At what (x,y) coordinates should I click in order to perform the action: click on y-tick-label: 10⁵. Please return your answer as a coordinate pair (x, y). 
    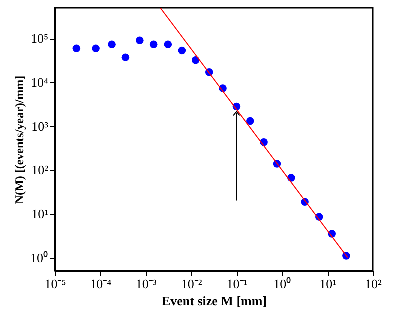
    Looking at the image, I should click on (39, 38).